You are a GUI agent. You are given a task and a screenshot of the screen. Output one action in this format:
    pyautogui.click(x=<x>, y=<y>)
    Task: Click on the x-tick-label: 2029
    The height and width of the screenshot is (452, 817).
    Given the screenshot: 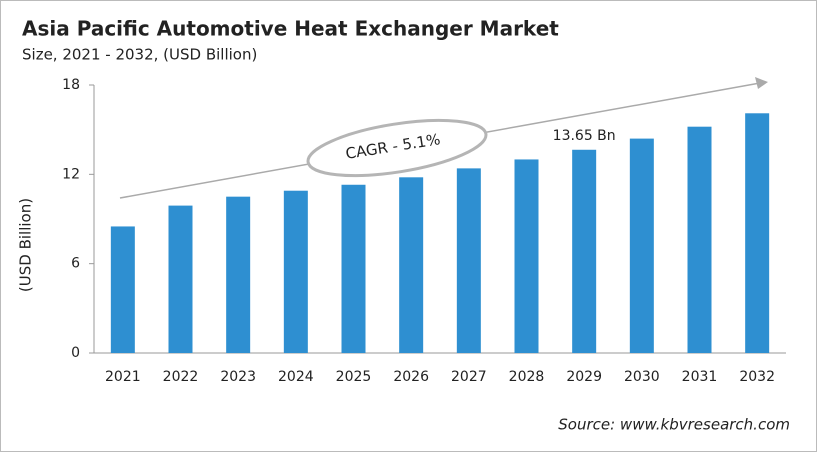 What is the action you would take?
    pyautogui.click(x=584, y=377)
    